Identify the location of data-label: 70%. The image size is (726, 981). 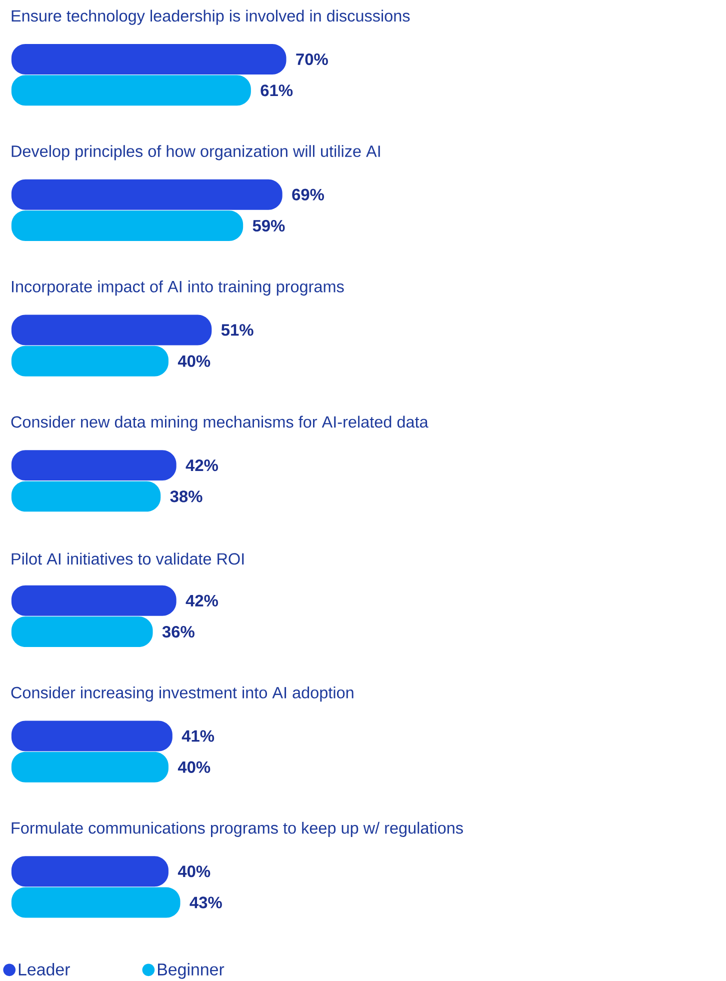
(312, 59).